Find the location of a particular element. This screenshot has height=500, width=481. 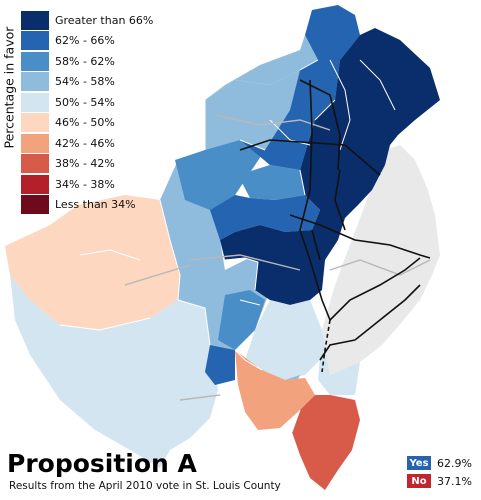

city-border-dashed is located at coordinates (326, 346).